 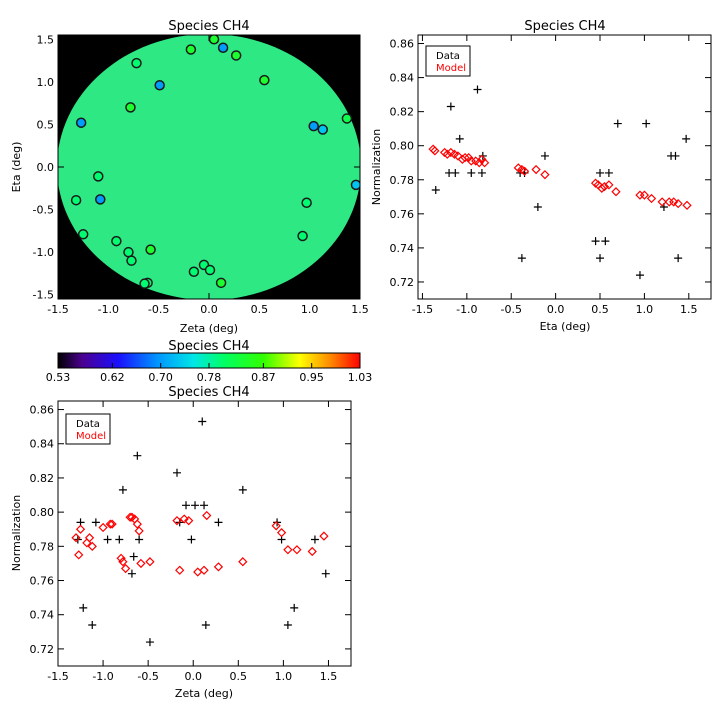 I want to click on eta-ytick-label: 0.76, so click(x=402, y=214).